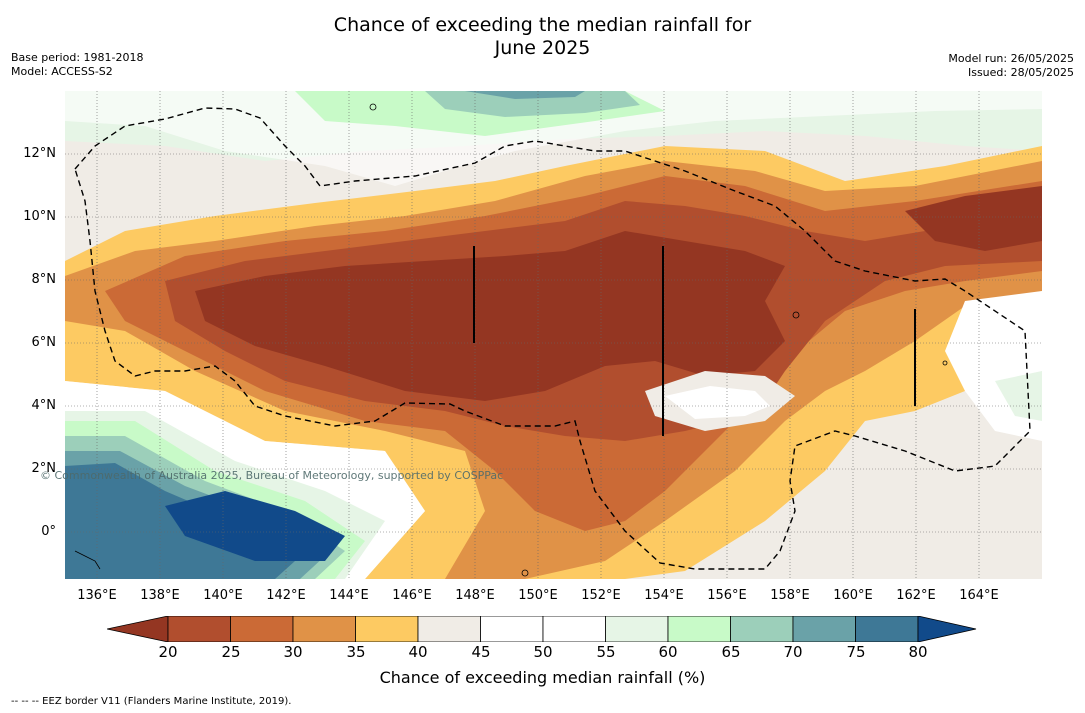 This screenshot has height=713, width=1085. I want to click on lon-label-142e: 142°E, so click(286, 595).